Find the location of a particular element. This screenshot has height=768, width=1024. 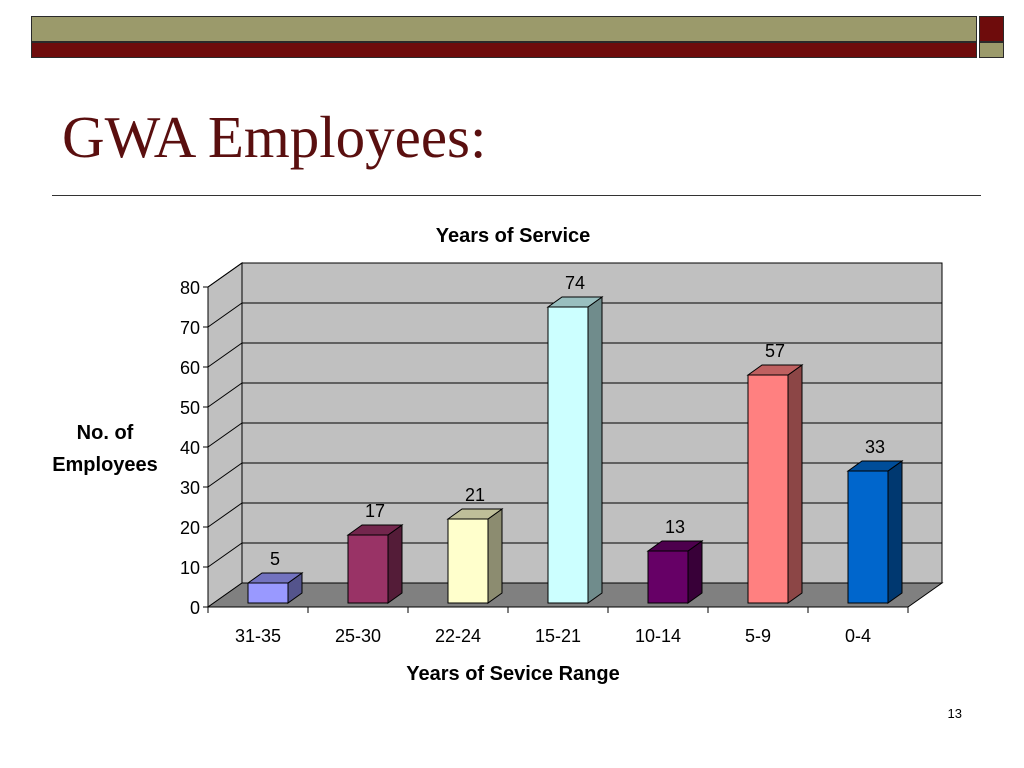

y-tick-label: 30 is located at coordinates (190, 488).